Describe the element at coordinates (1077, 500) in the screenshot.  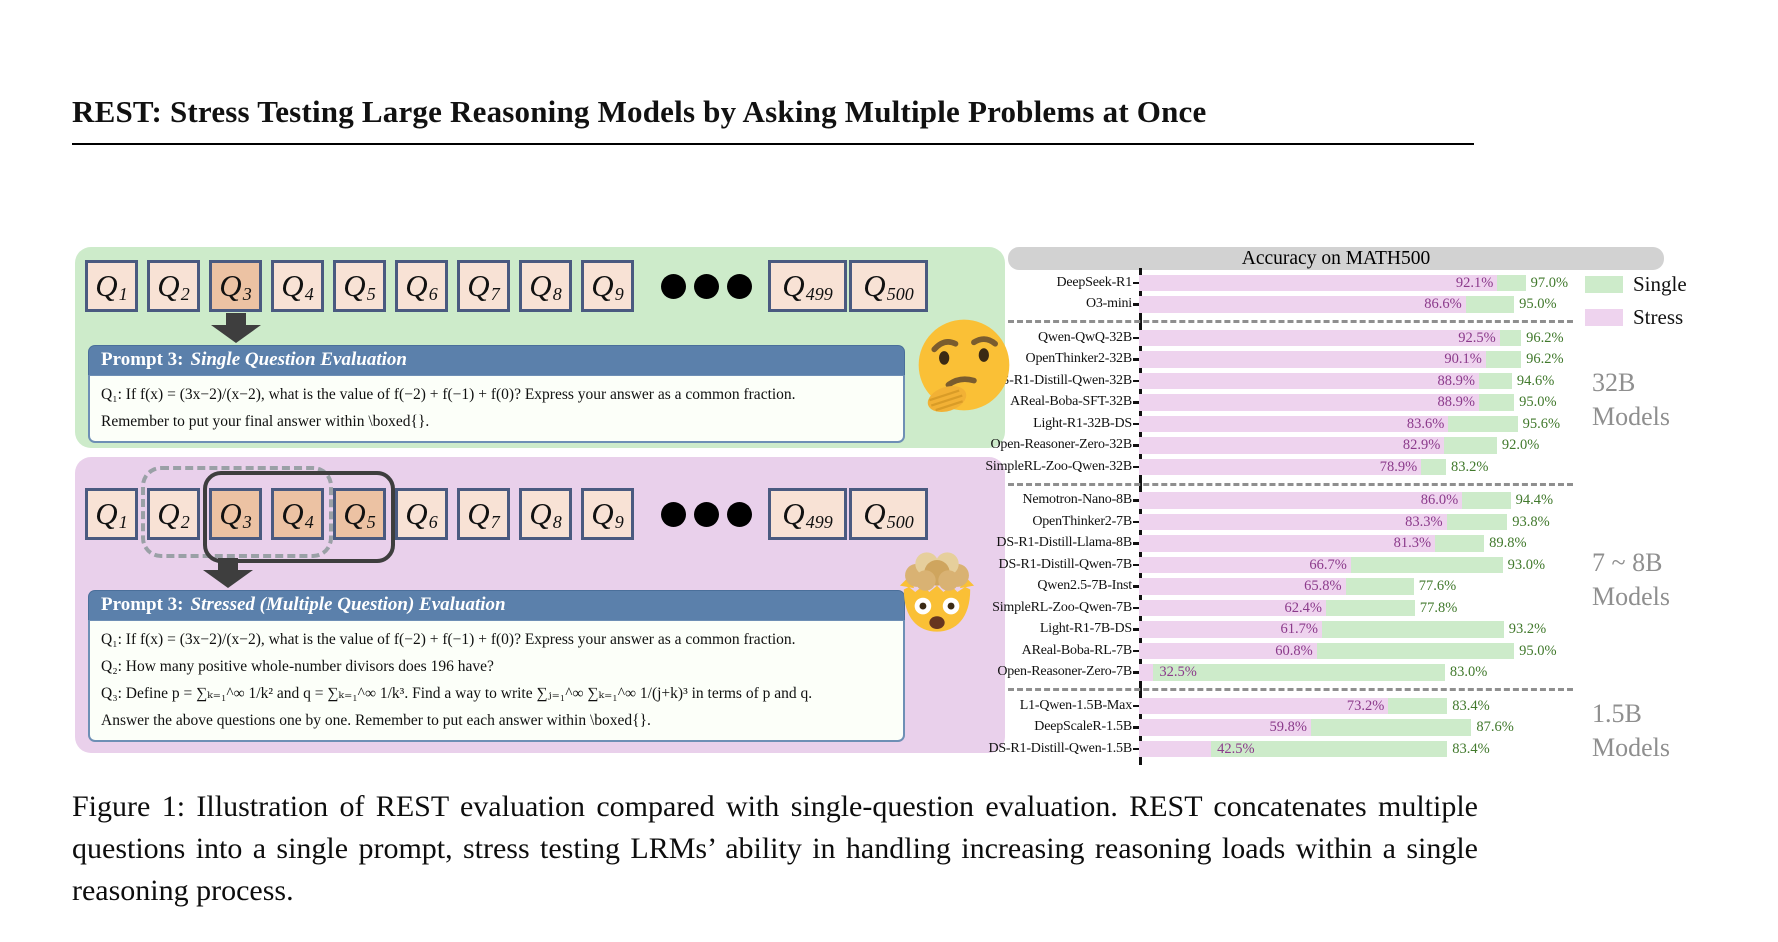
I see `model-label: Nemotron-Nano-8B` at that location.